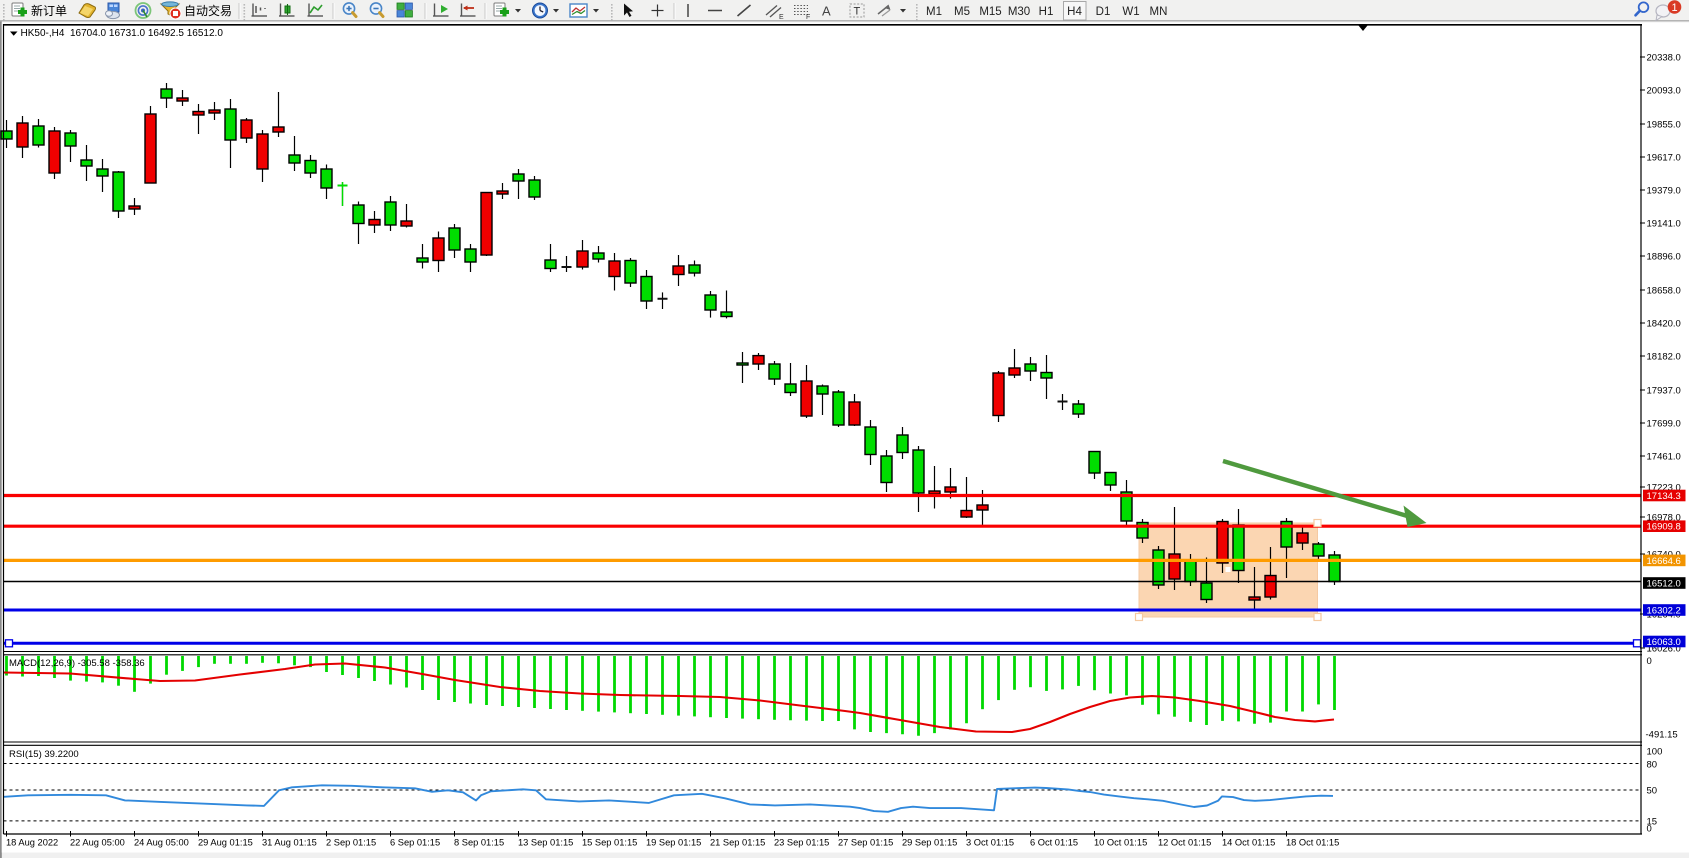  What do you see at coordinates (808, 17) in the screenshot?
I see `svg-text: F` at bounding box center [808, 17].